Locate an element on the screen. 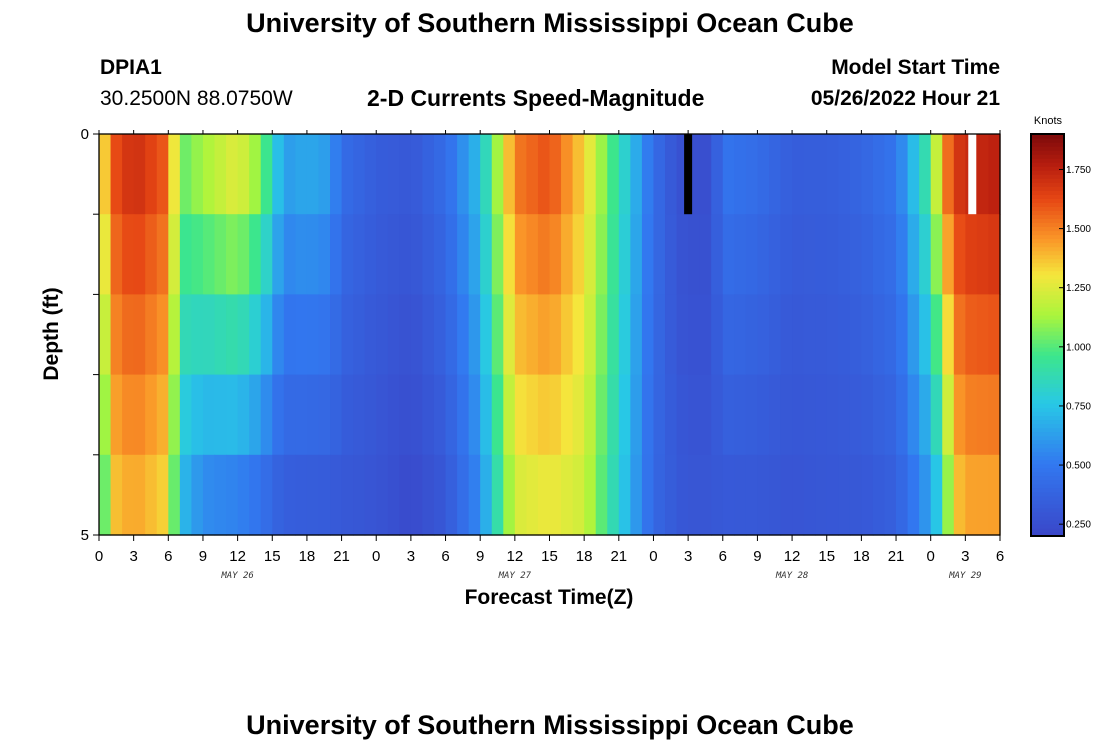 This screenshot has height=750, width=1100. day-label: MAY 26 is located at coordinates (237, 576).